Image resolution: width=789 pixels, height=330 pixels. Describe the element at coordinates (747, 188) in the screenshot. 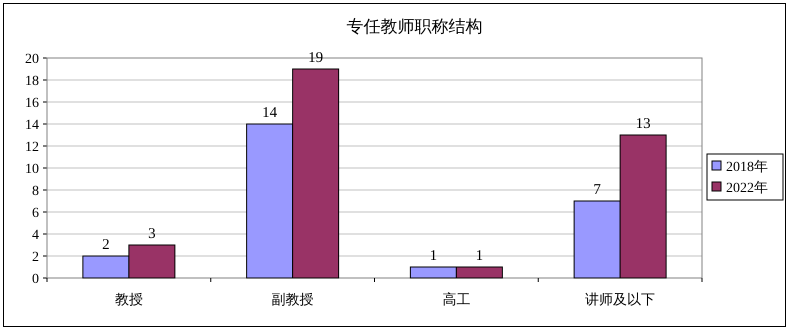

I see `legend-label: 2022年` at that location.